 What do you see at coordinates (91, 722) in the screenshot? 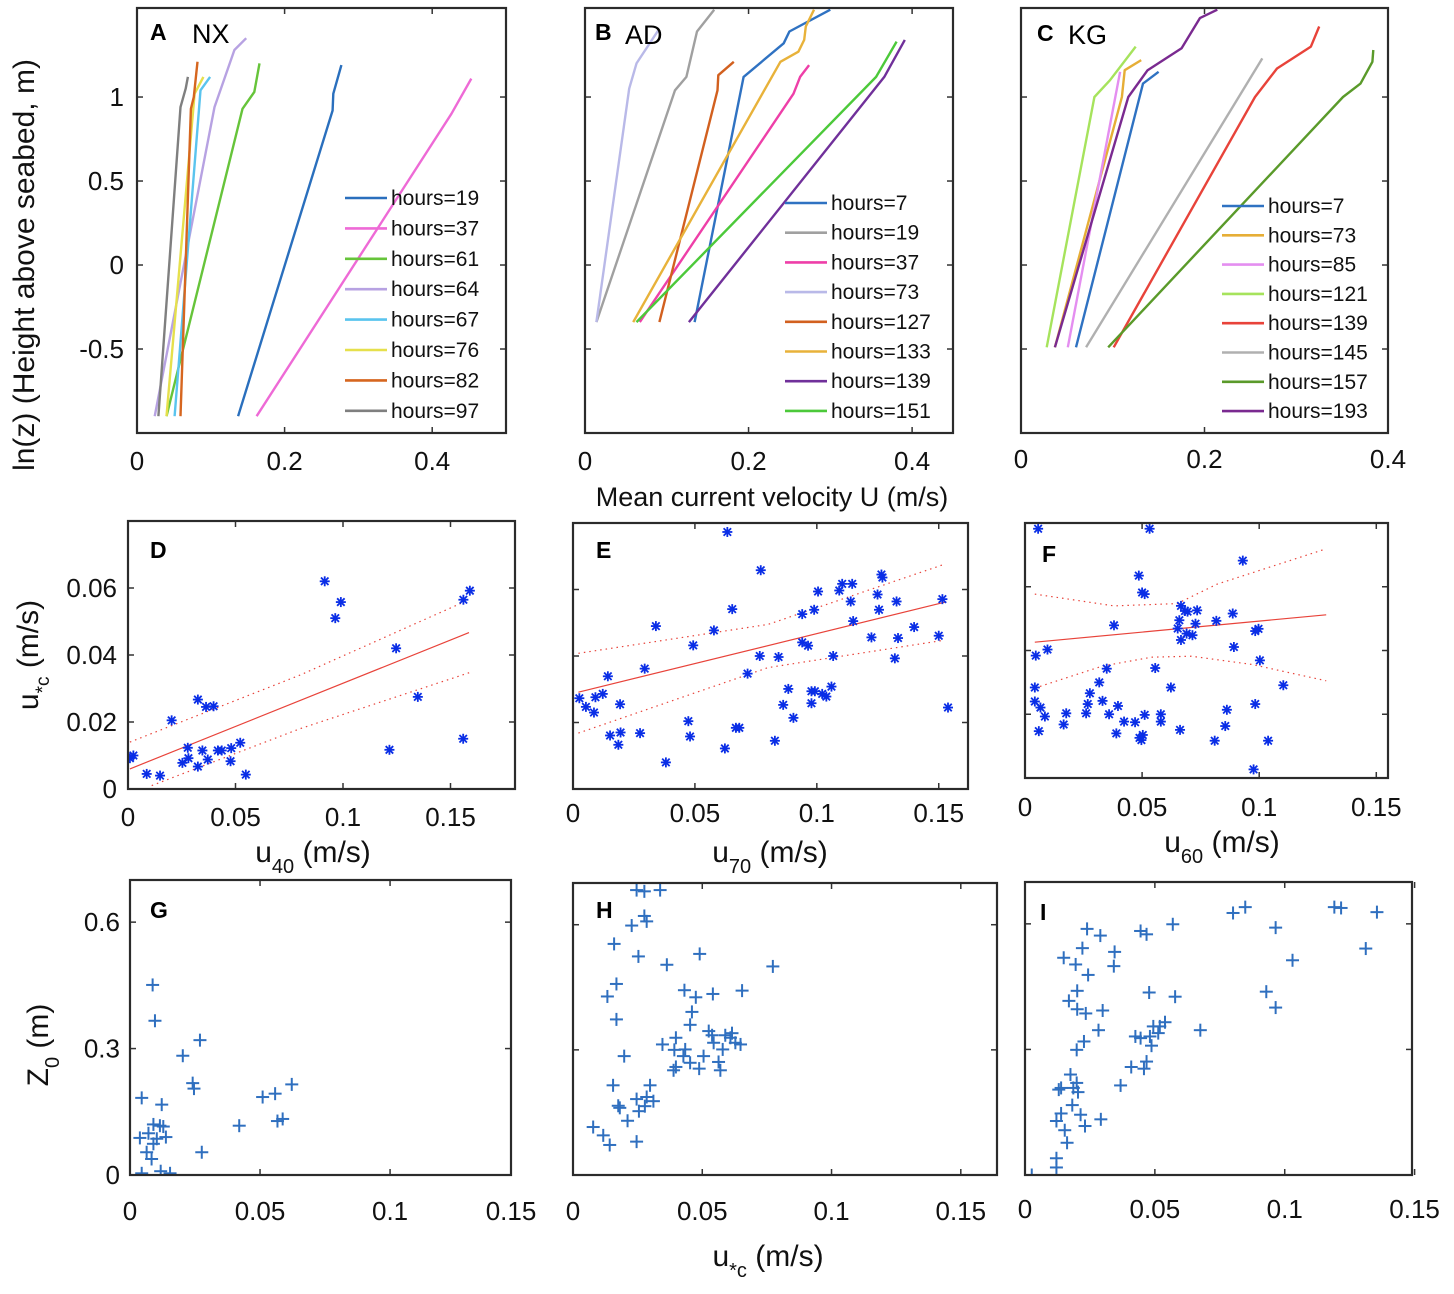
I see `y-tick-label: 0.02` at bounding box center [91, 722].